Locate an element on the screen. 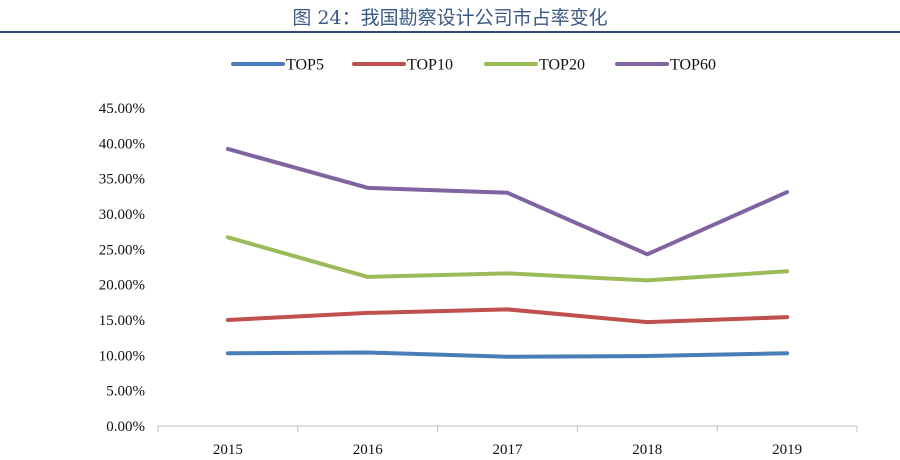  series-top10 is located at coordinates (507, 316).